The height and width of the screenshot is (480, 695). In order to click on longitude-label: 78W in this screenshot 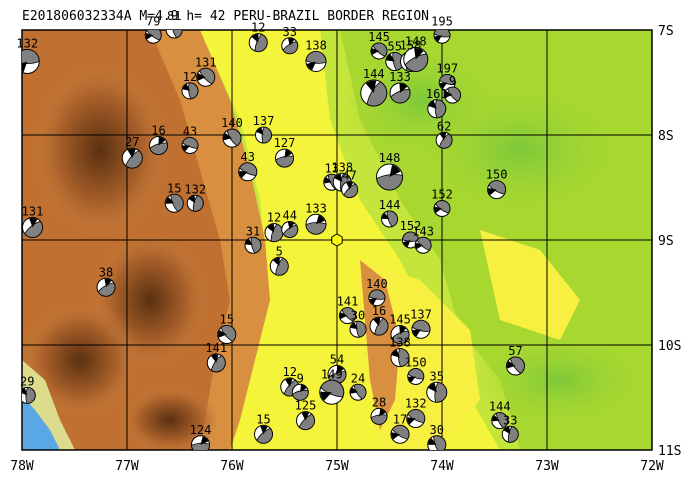, I will do `click(22, 466)`.